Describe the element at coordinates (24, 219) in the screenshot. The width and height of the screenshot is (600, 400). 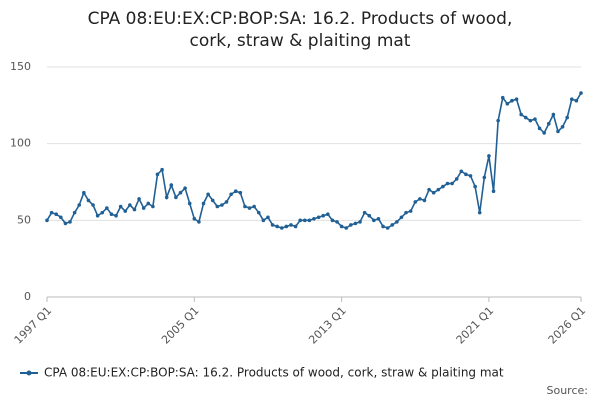
I see `y-tick-label: 50` at that location.